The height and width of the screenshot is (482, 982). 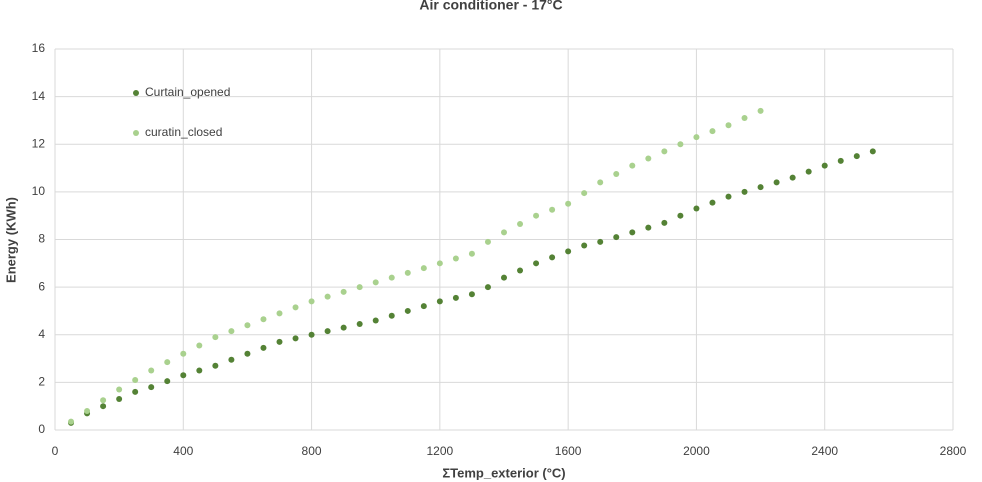 I want to click on y-tick-label: 16, so click(x=39, y=48).